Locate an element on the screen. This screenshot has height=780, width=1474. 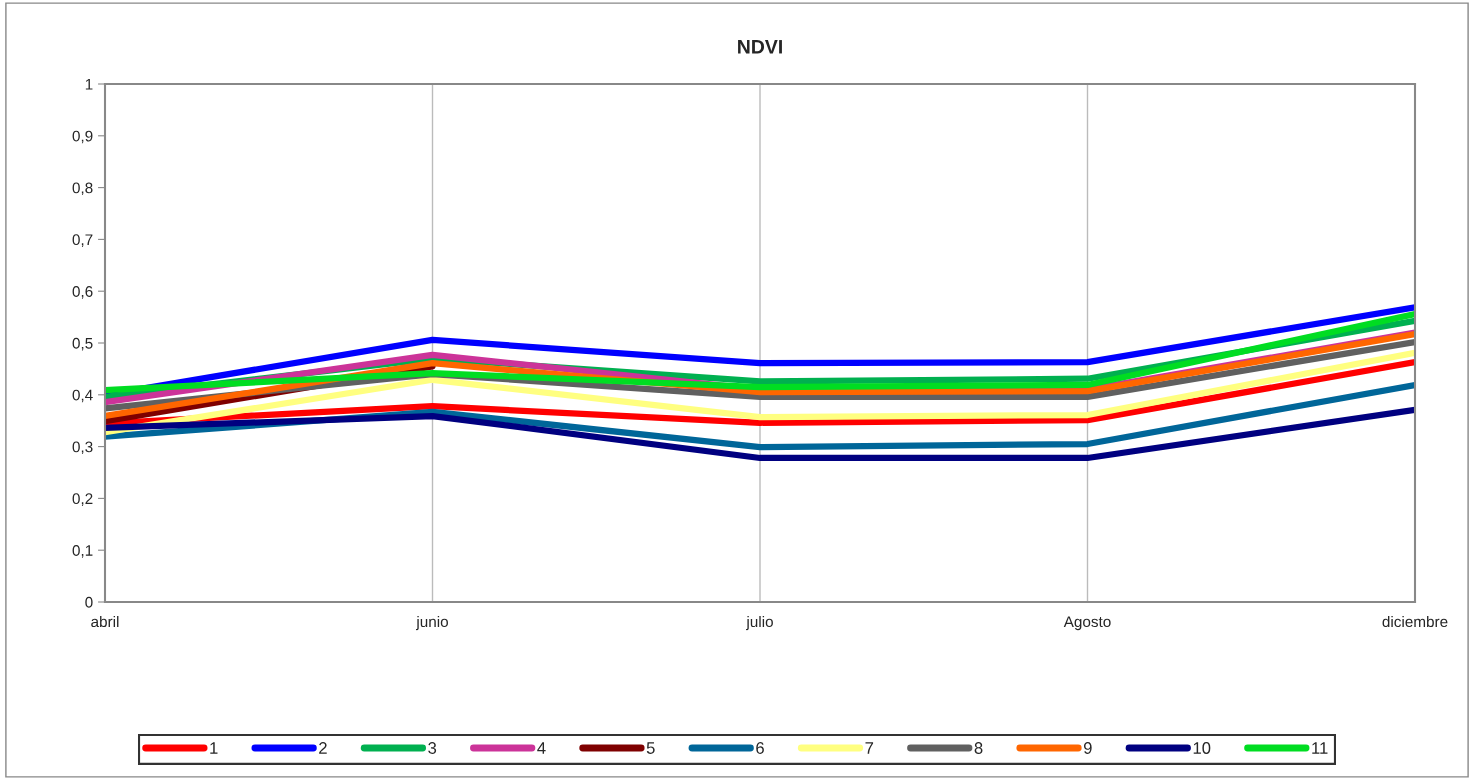
y-tick-label: 0,5 is located at coordinates (82, 344).